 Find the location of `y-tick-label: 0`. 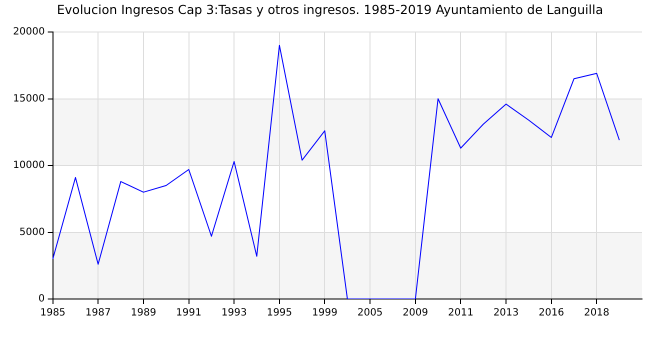

y-tick-label: 0 is located at coordinates (41, 299).